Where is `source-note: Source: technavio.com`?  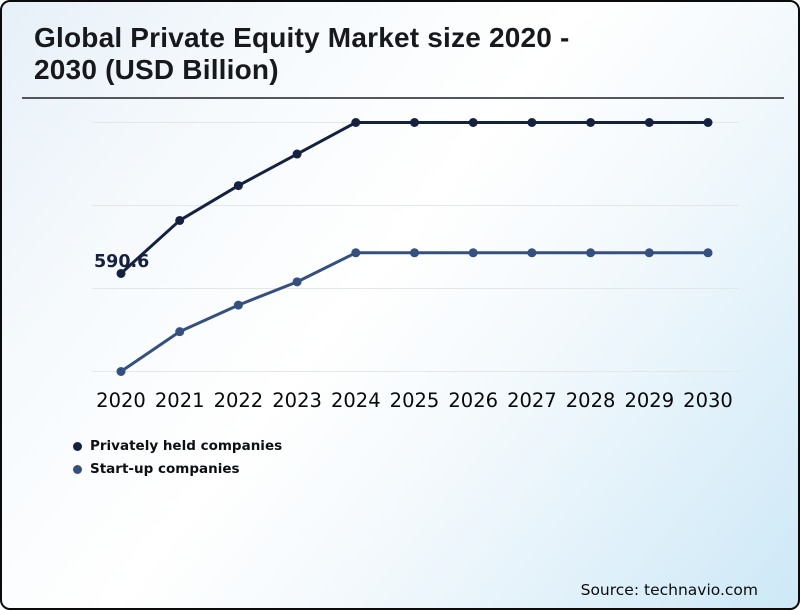
source-note: Source: technavio.com is located at coordinates (669, 590).